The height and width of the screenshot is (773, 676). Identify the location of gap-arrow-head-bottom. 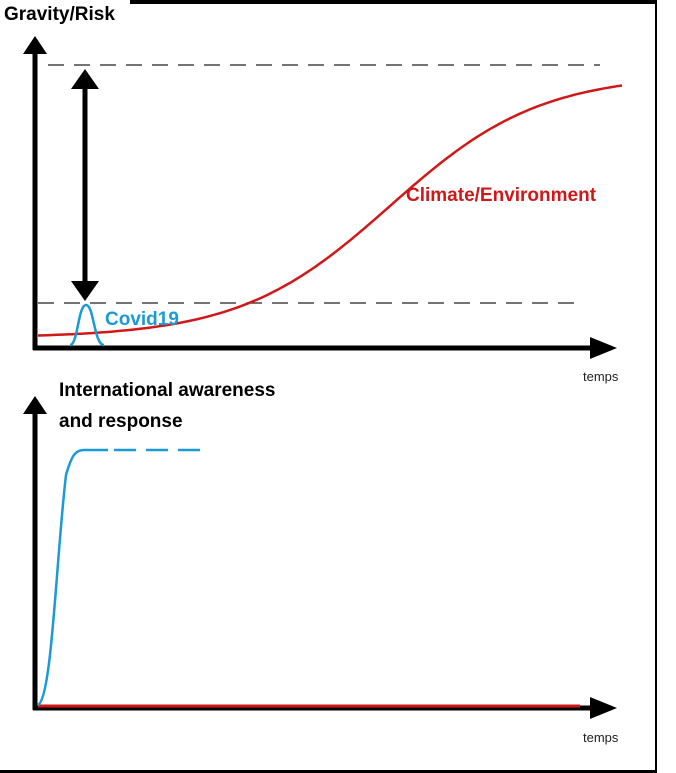
(85, 291).